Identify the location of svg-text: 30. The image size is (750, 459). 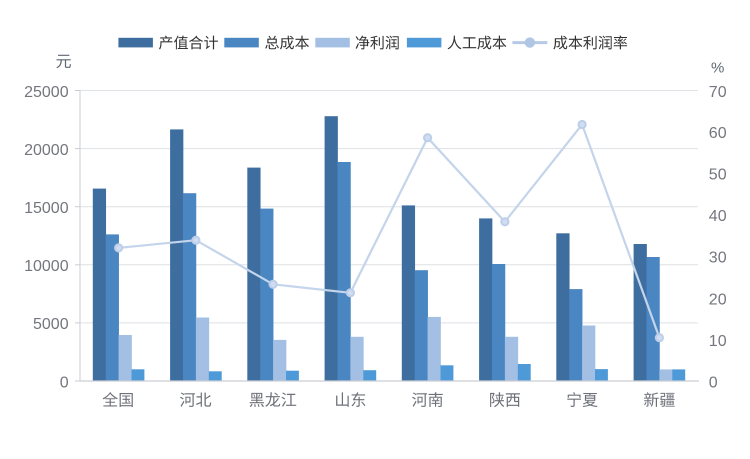
(718, 258).